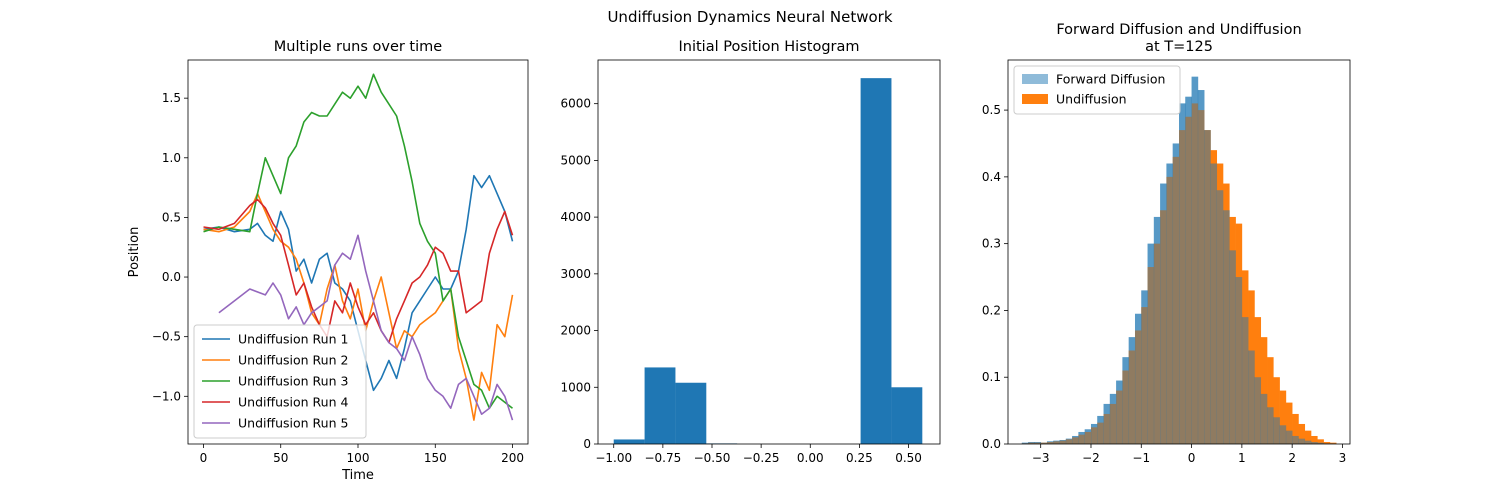 The height and width of the screenshot is (504, 1500). I want to click on y-tick-label: −0.5, so click(166, 337).